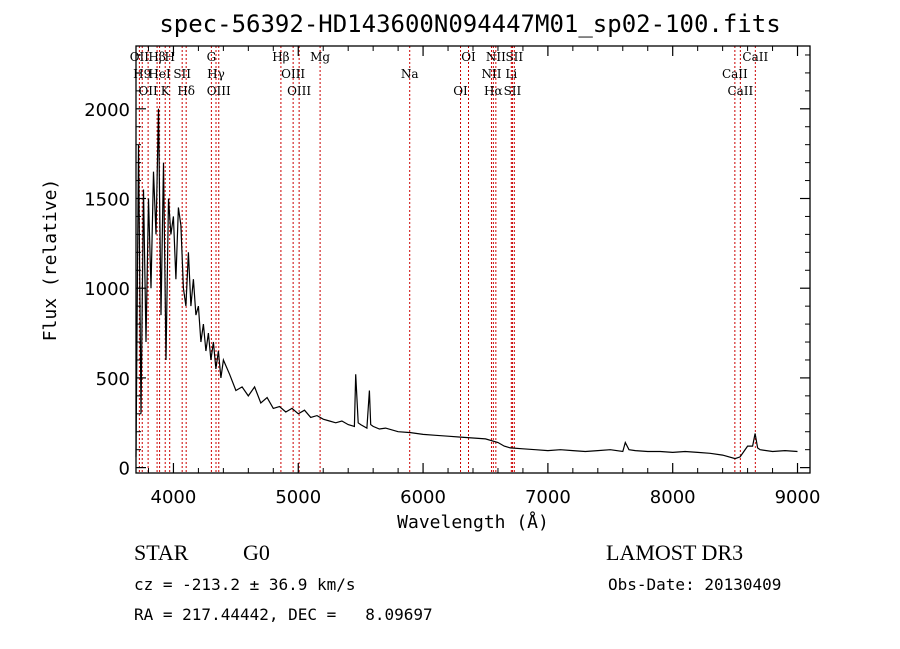 The height and width of the screenshot is (649, 900). Describe the element at coordinates (216, 74) in the screenshot. I see `line-label: Hγ` at that location.